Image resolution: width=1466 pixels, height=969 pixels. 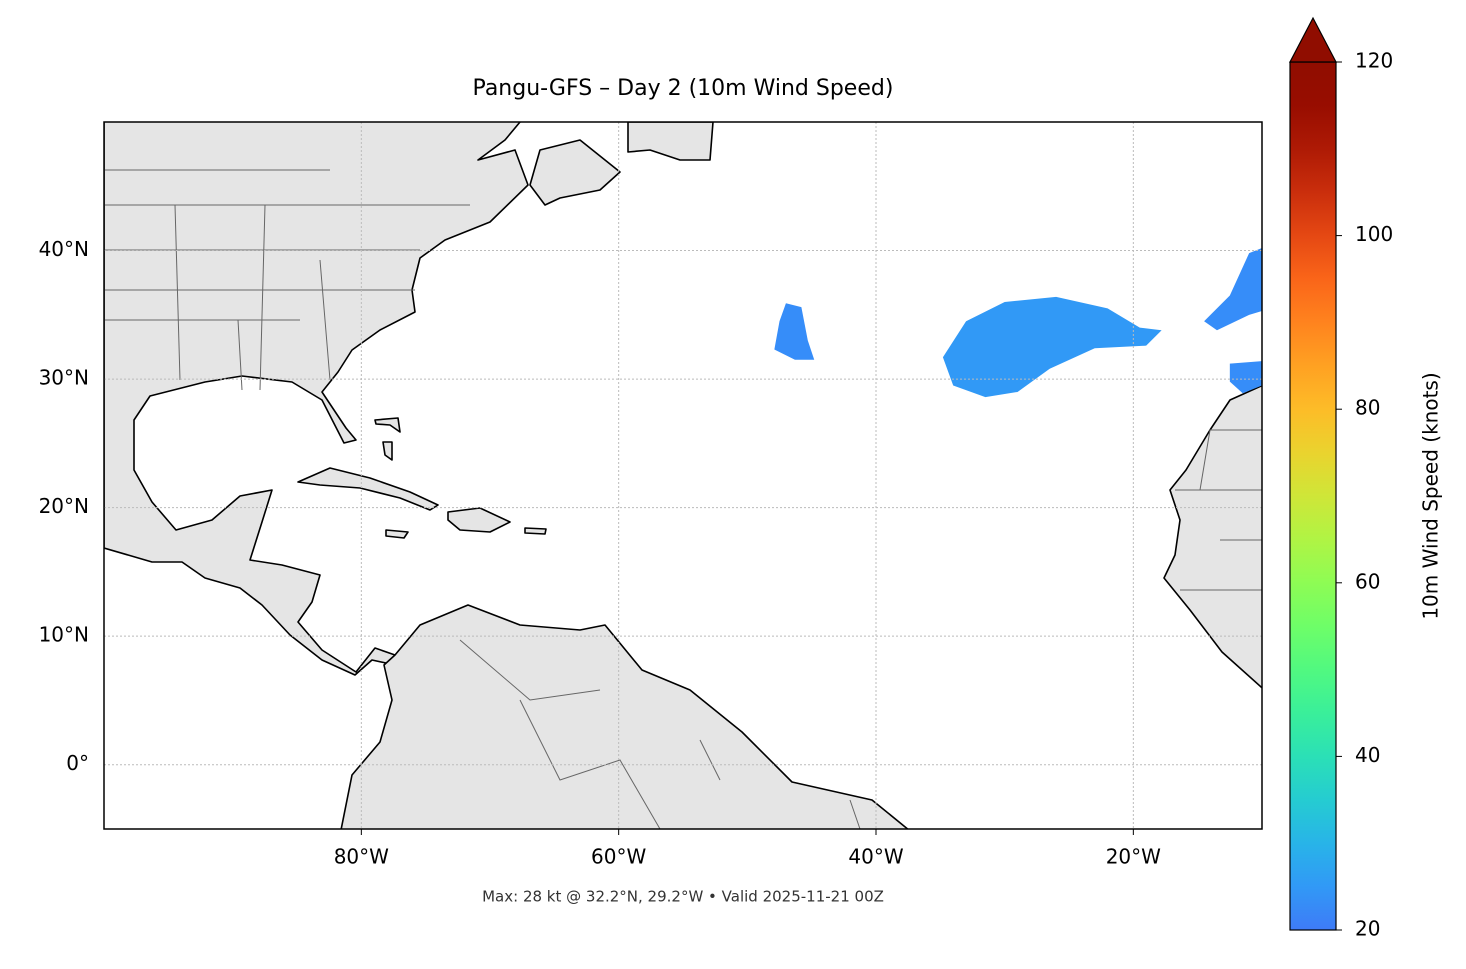 I want to click on x-tick-label: 20°W, so click(x=1133, y=857).